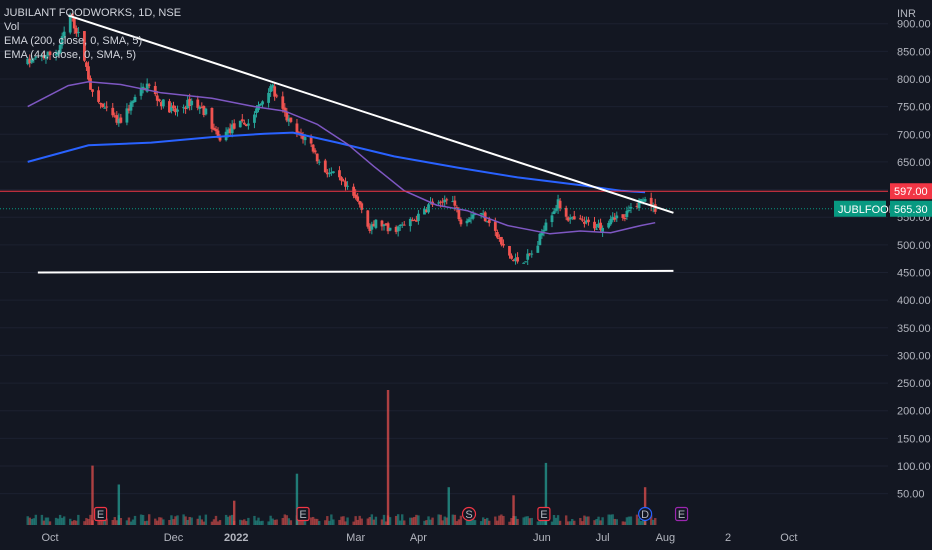 This screenshot has height=550, width=932. I want to click on volume-spike-bar, so click(92, 495).